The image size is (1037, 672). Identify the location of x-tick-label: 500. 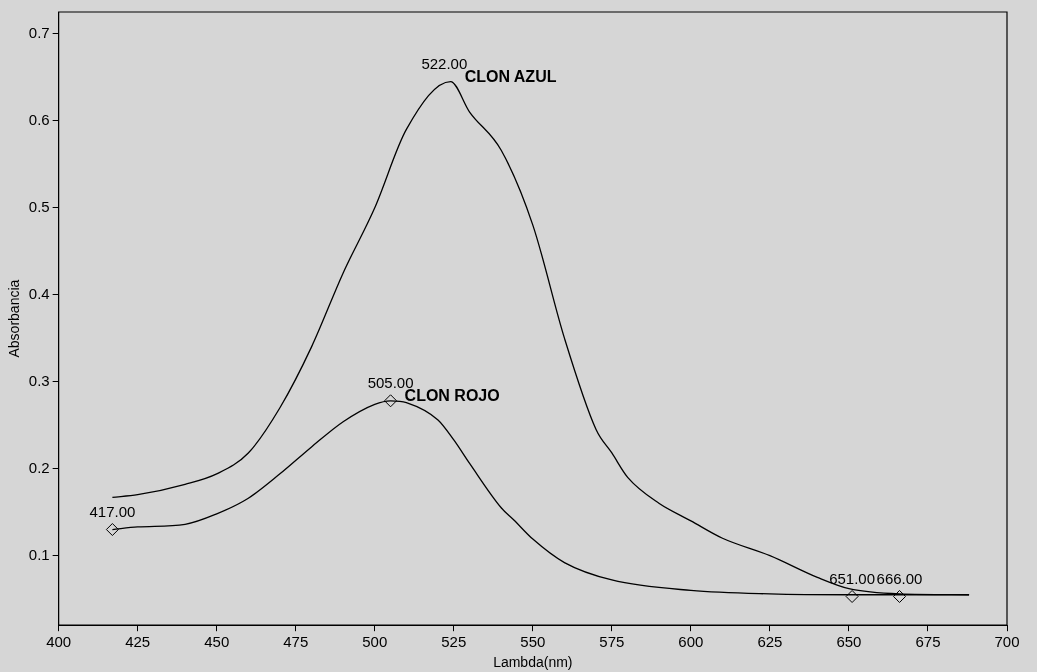
(375, 642).